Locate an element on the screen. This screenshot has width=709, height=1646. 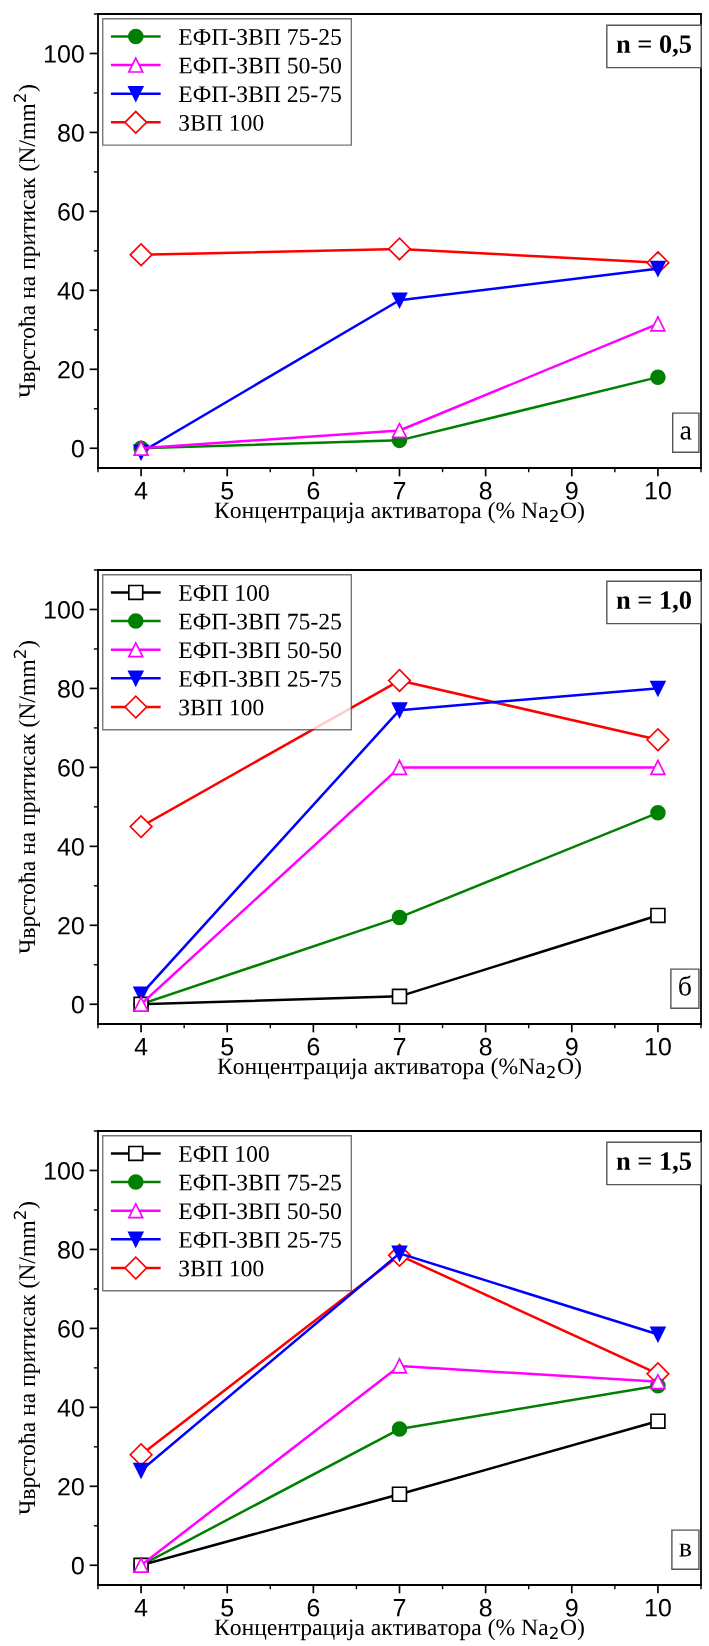
annotation: б is located at coordinates (685, 985).